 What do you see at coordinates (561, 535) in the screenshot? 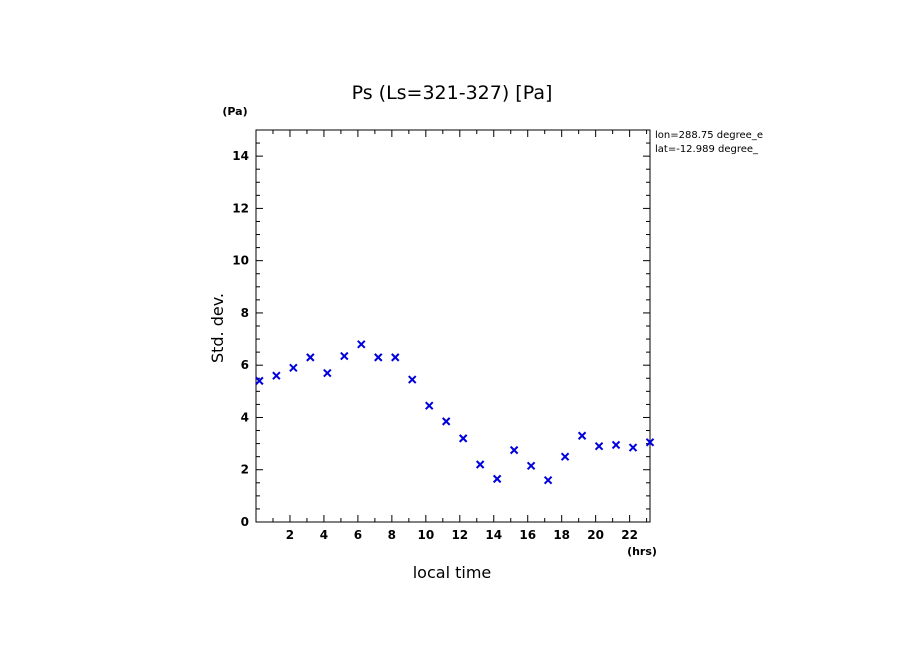
I see `x-tick-label: 18` at bounding box center [561, 535].